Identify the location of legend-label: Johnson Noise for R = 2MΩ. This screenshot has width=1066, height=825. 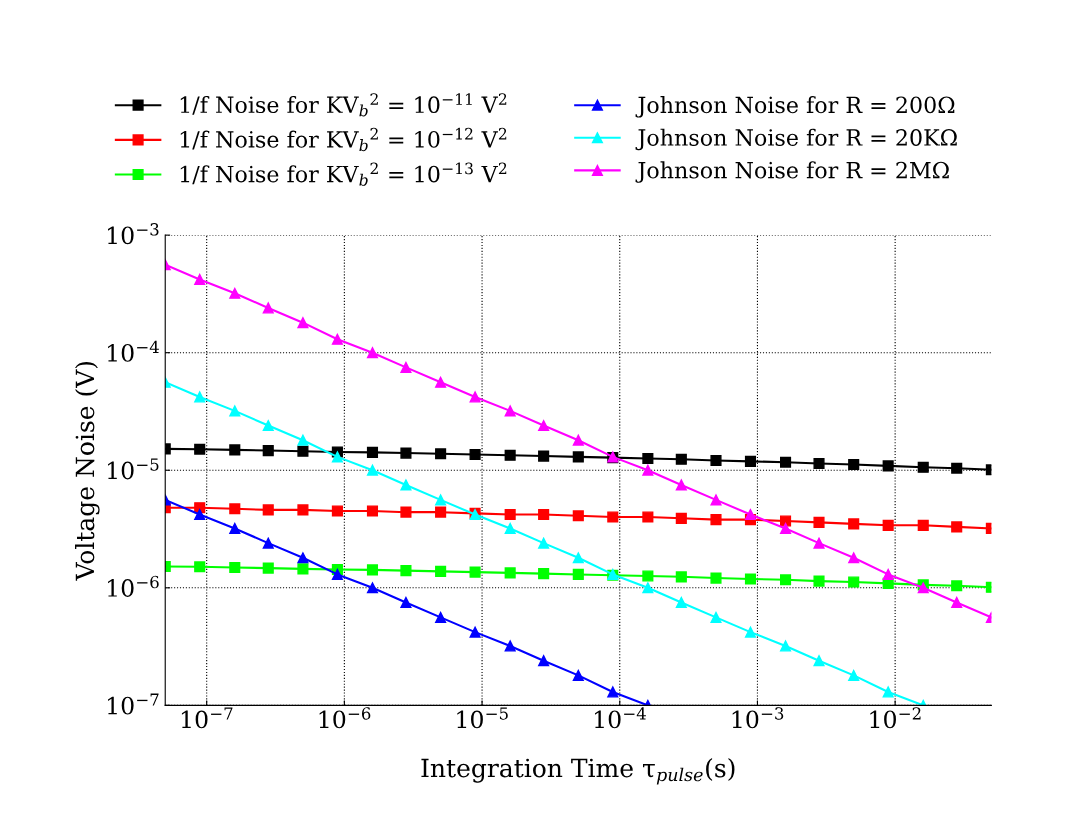
(792, 172).